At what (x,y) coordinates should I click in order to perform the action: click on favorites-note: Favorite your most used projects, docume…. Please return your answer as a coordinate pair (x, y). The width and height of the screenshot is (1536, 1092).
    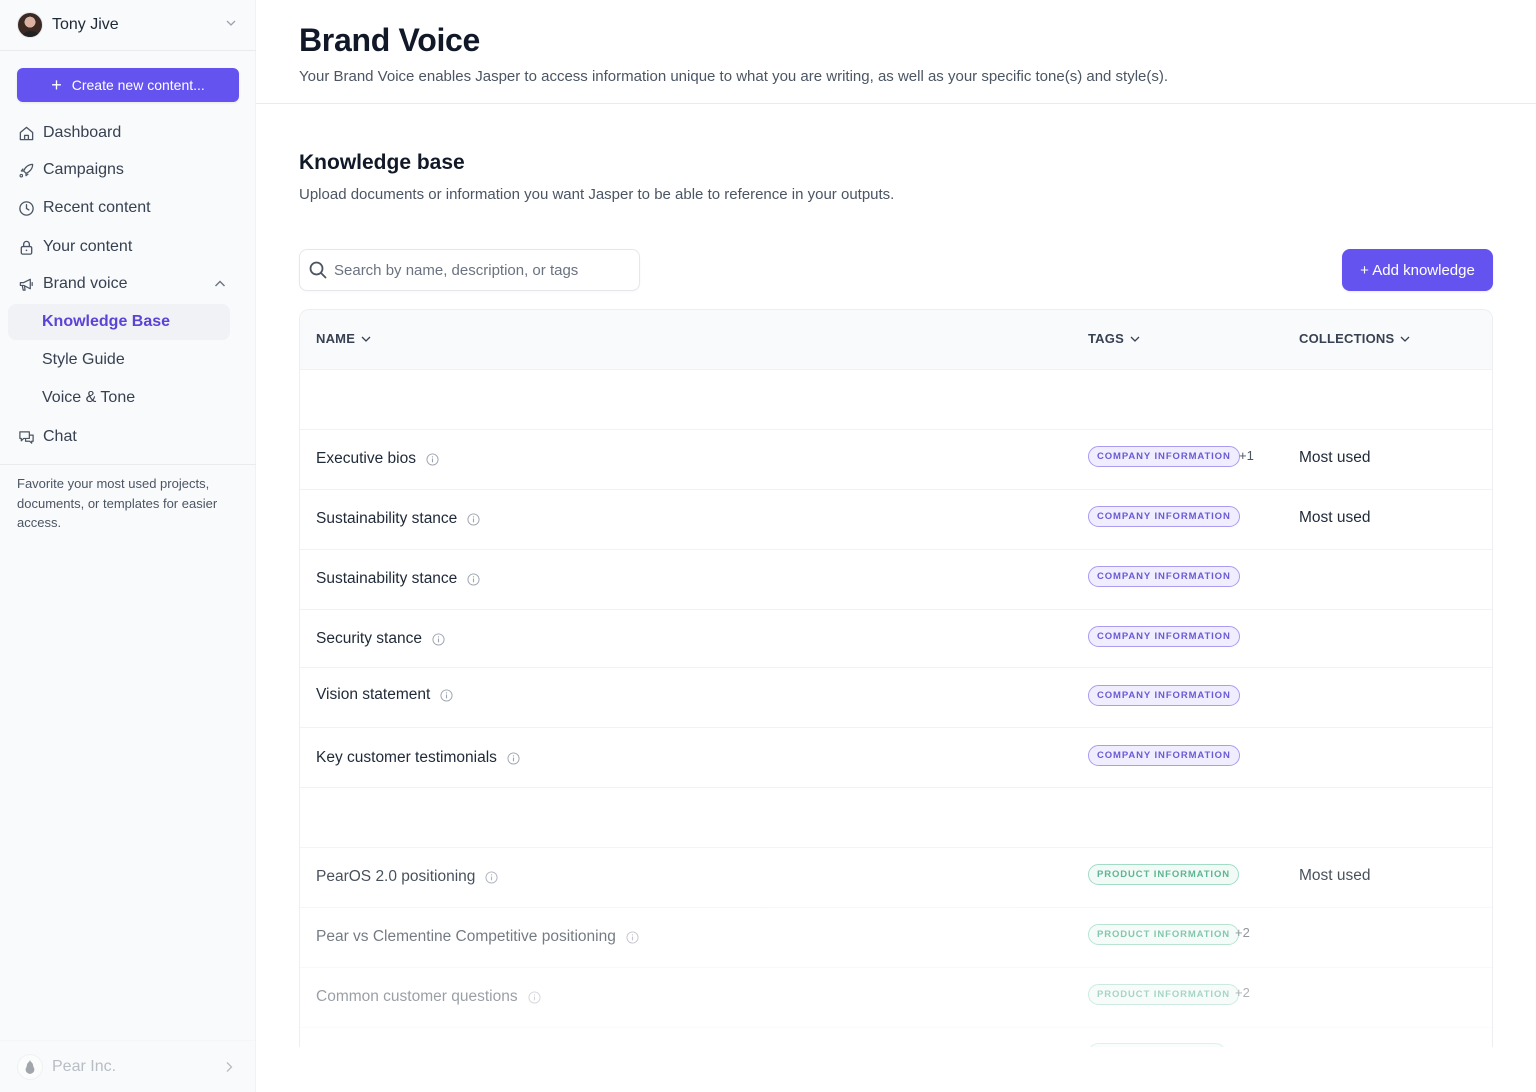
    Looking at the image, I should click on (117, 503).